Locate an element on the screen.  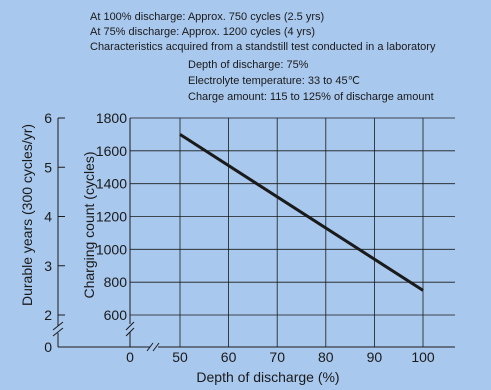
condition-temperature: Electrolyte temperature: 33 to 45℃ is located at coordinates (274, 81).